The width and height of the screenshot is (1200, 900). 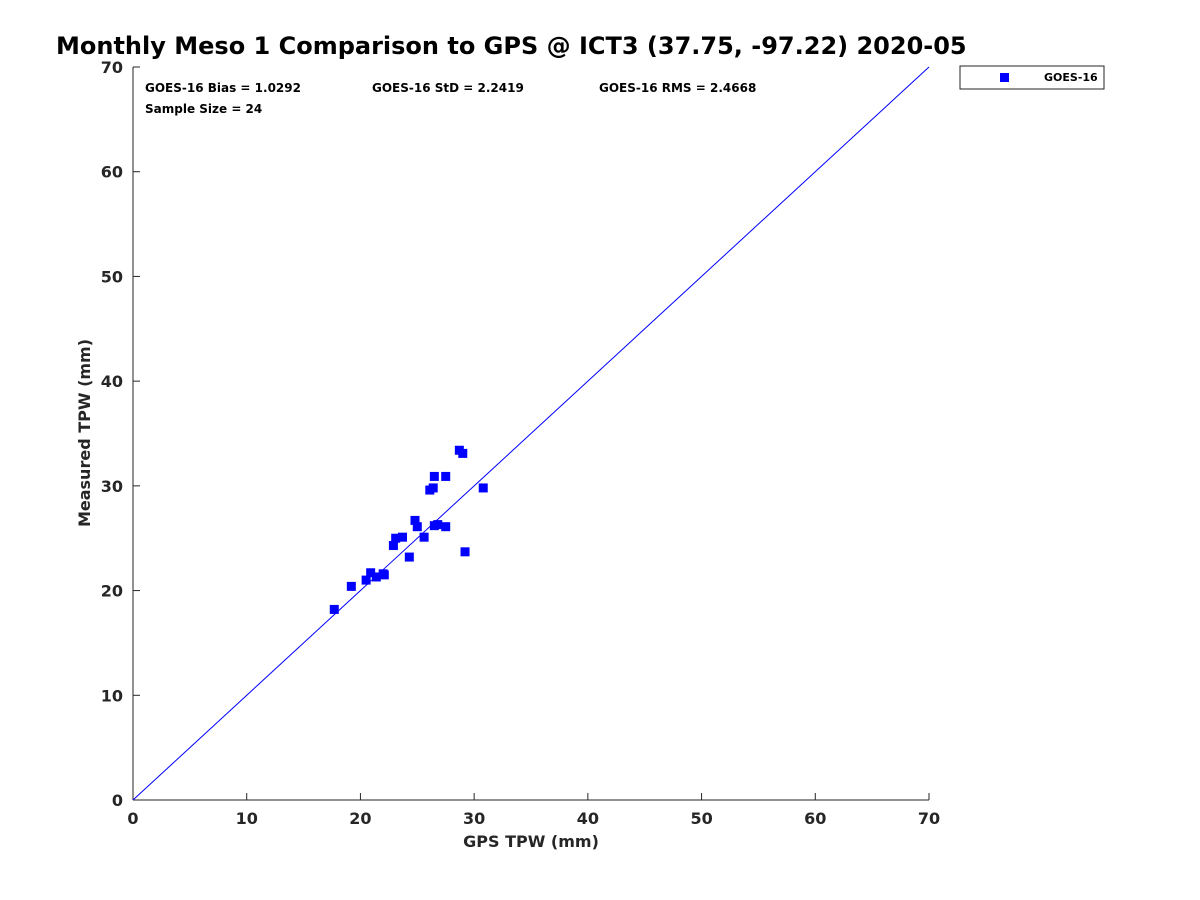 I want to click on x-tick-label: 20, so click(x=360, y=818).